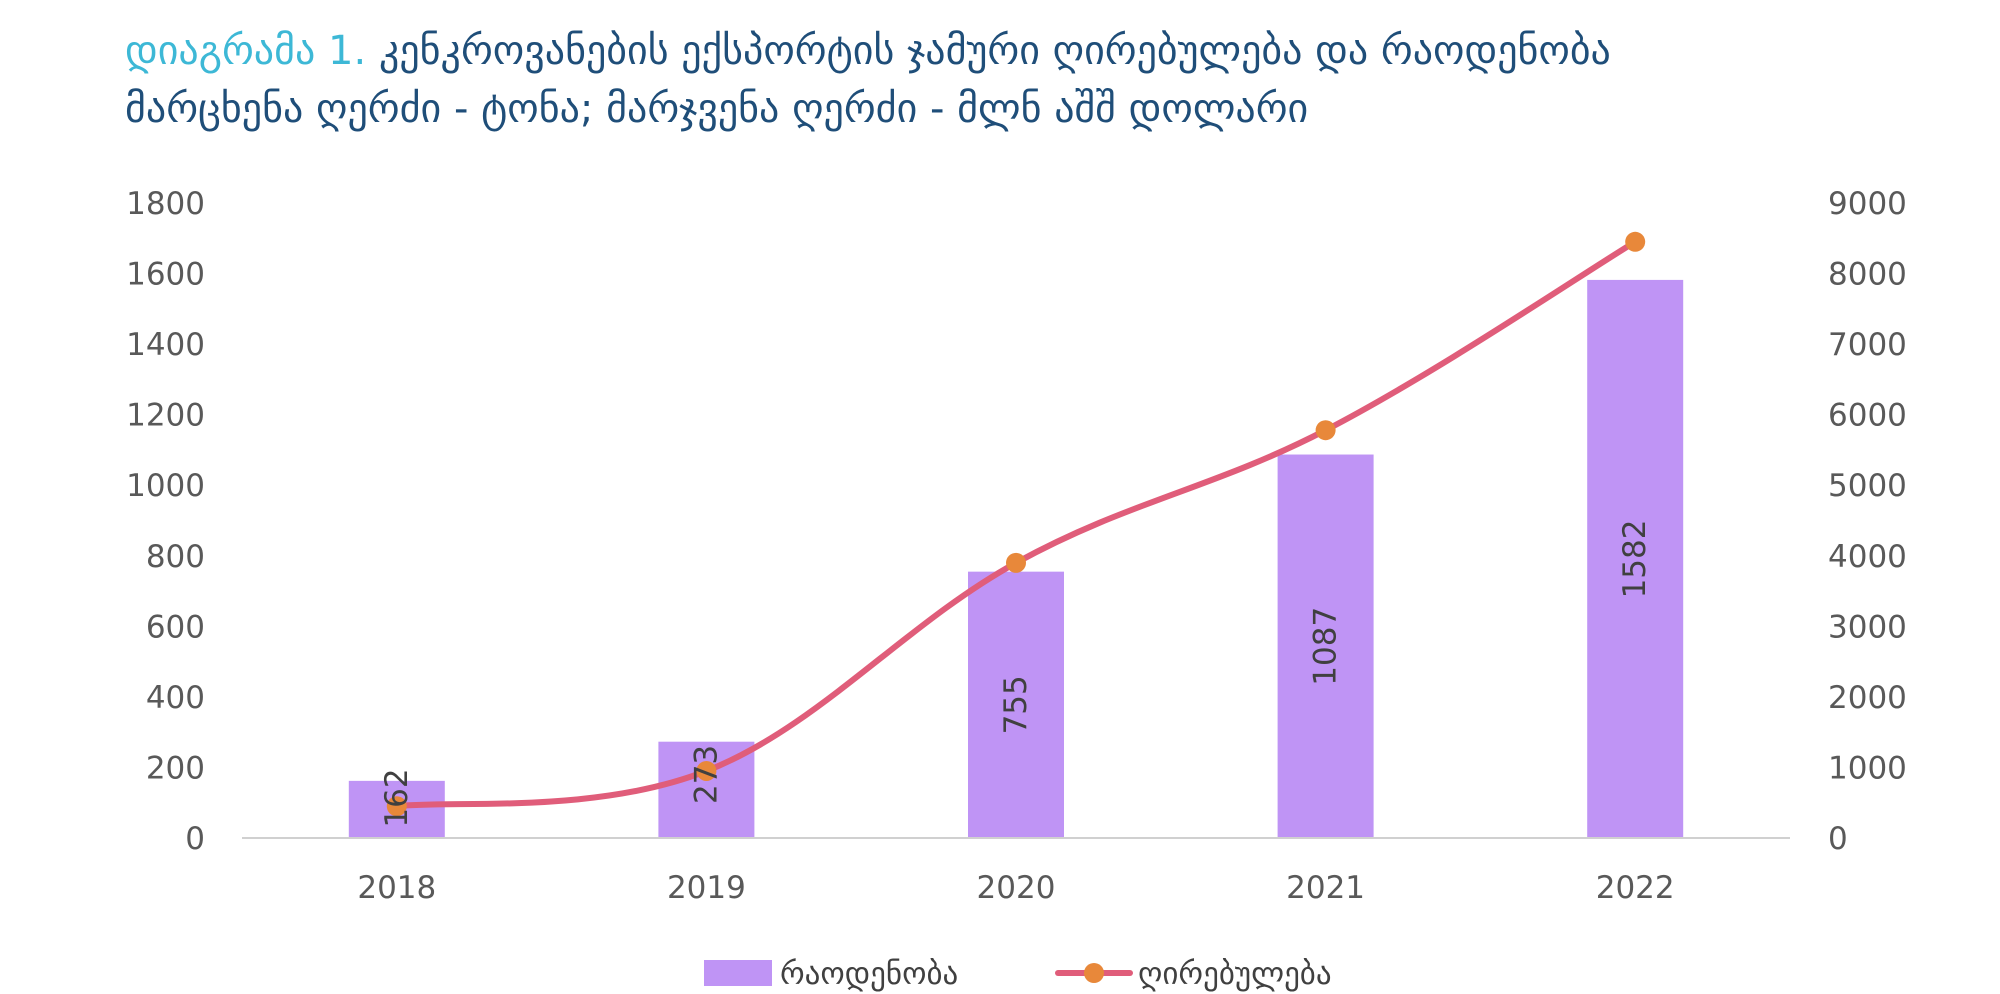 The width and height of the screenshot is (2000, 994). Describe the element at coordinates (1325, 888) in the screenshot. I see `x-tick-label: 2021` at that location.